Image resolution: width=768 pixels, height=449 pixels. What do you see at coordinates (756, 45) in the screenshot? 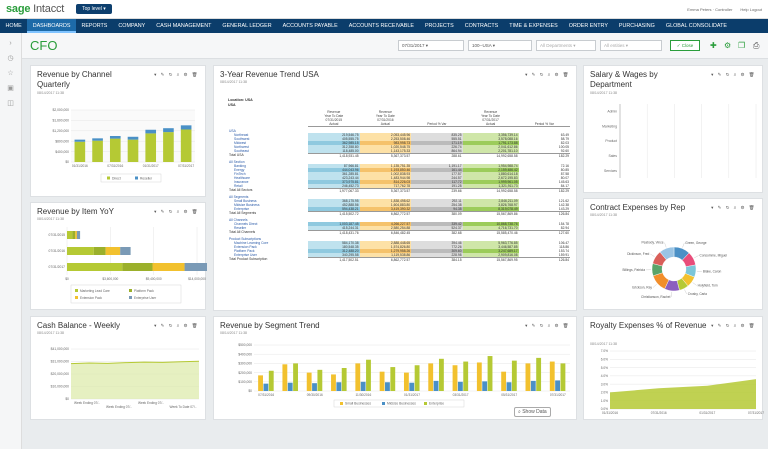
I see `print-icon: ⎙` at bounding box center [756, 45].